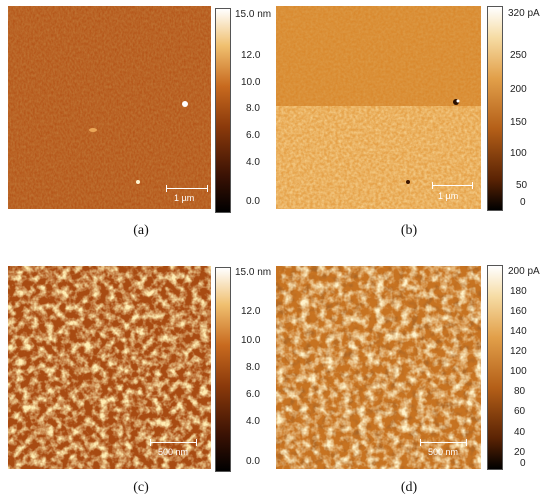 This screenshot has width=550, height=503. Describe the element at coordinates (141, 230) in the screenshot. I see `panel-caption: (a)` at that location.